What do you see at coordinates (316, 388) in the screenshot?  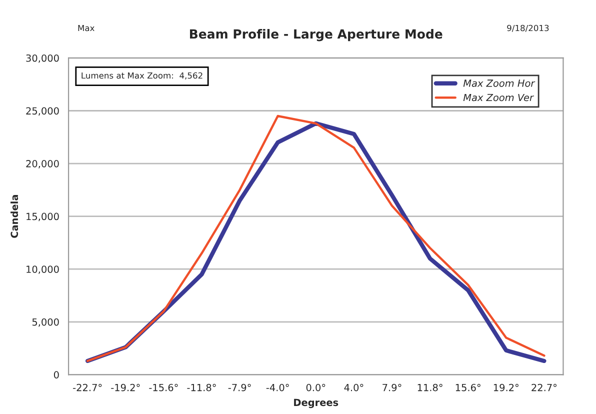 I see `x-tick-label: 0.0°` at bounding box center [316, 388].